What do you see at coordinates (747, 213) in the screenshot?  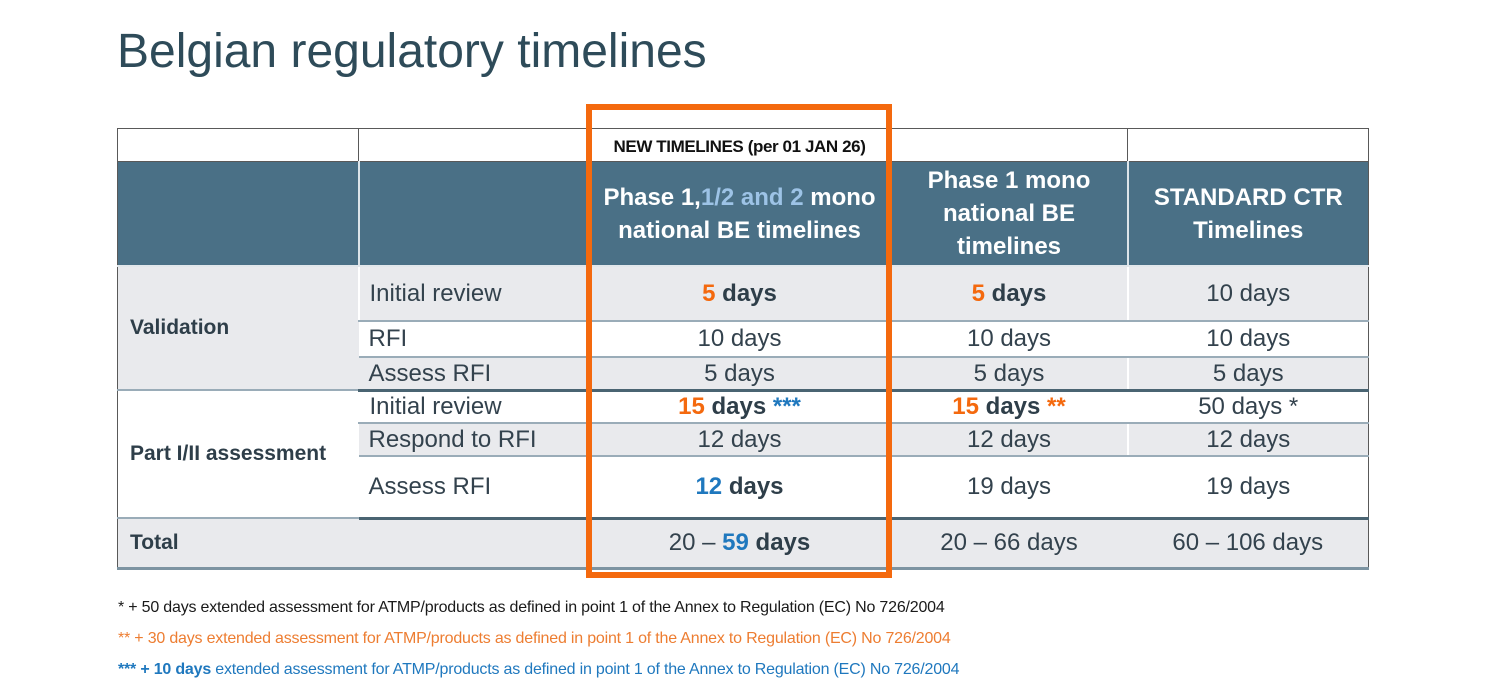 I see `text-part: mono national BE timelines` at bounding box center [747, 213].